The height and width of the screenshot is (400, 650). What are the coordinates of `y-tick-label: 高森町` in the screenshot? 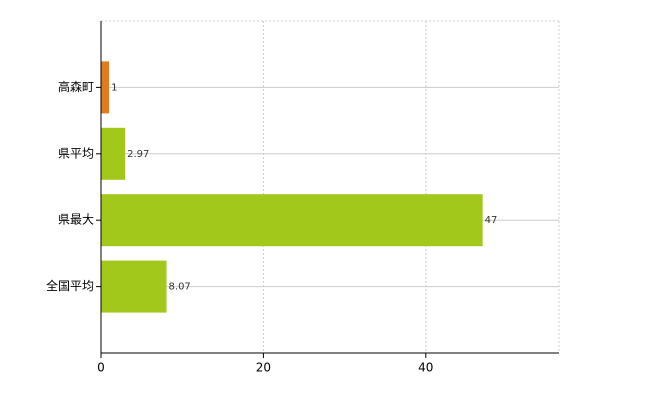 It's located at (76, 86).